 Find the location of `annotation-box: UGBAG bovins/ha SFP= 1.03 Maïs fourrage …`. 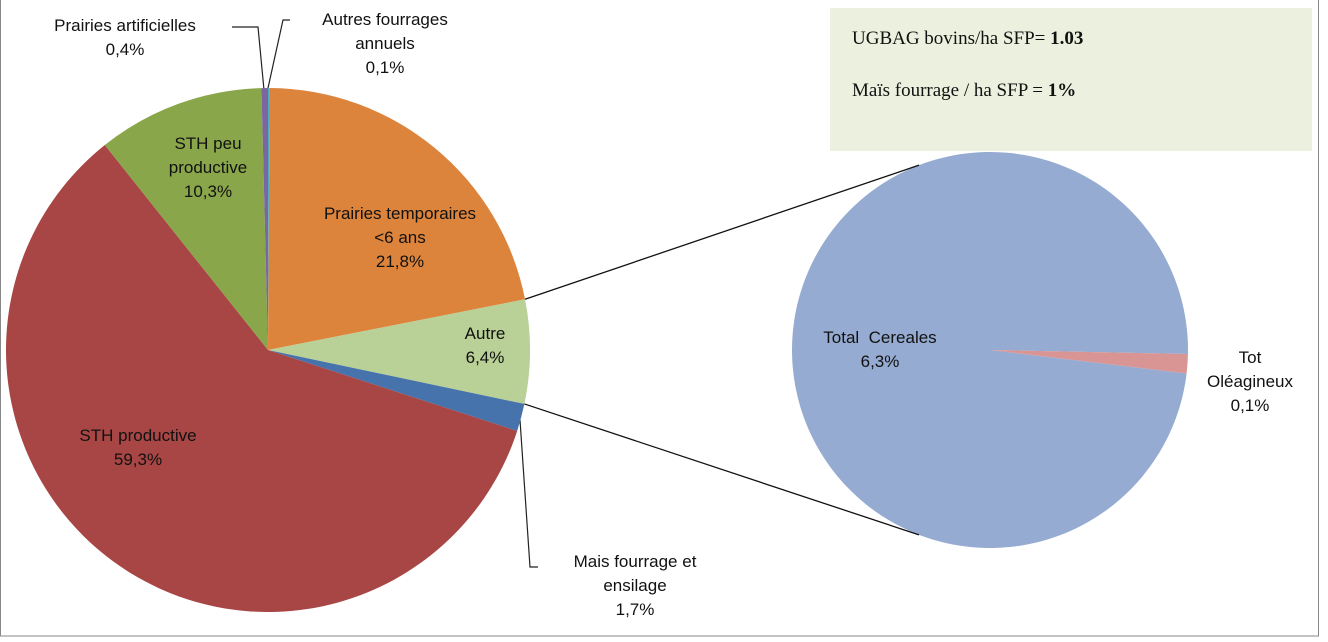

annotation-box: UGBAG bovins/ha SFP= 1.03 Maïs fourrage … is located at coordinates (1071, 79).